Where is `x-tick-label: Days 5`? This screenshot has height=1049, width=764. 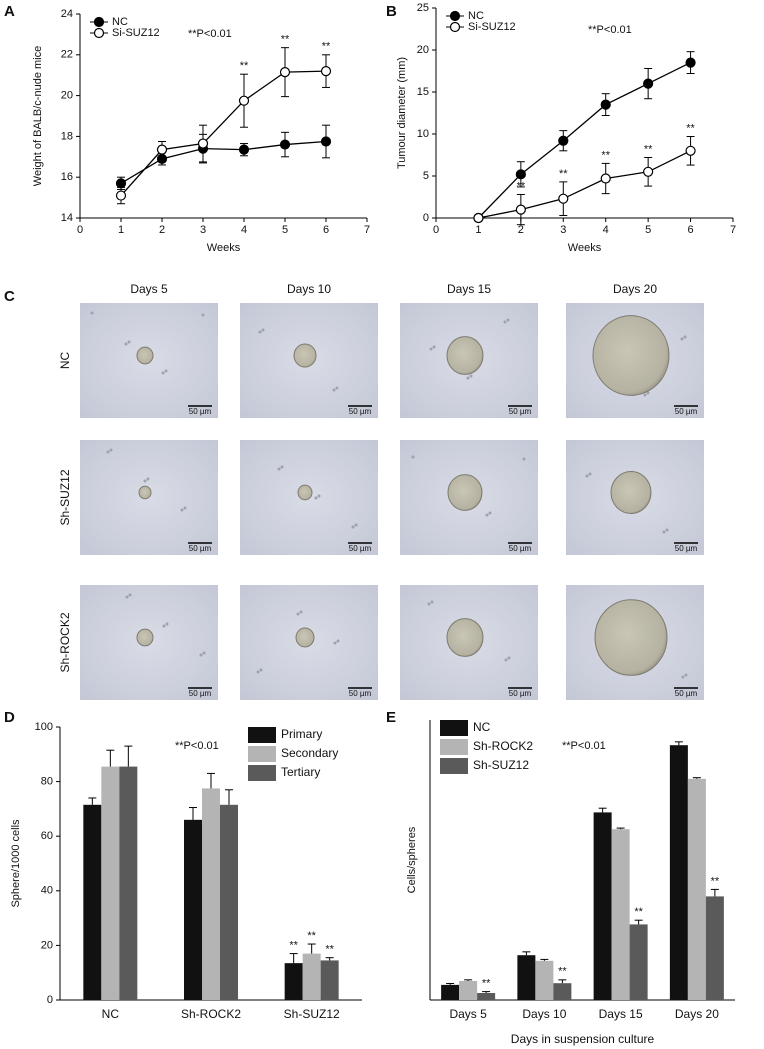 x-tick-label: Days 5 is located at coordinates (468, 1014).